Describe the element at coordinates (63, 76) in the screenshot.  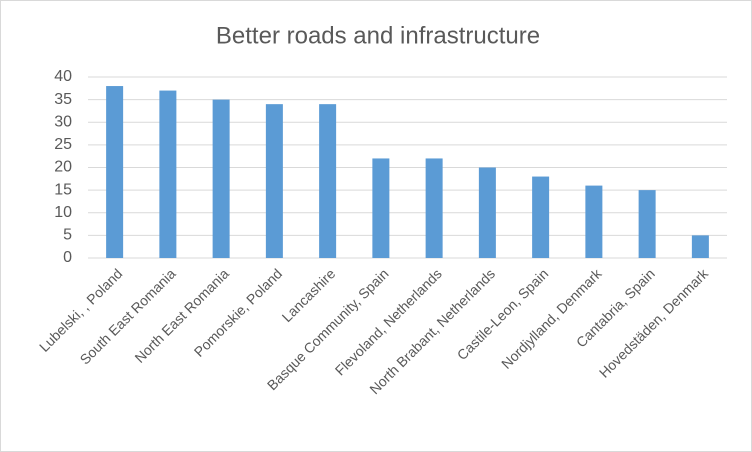
I see `y-tick-label: 40` at that location.